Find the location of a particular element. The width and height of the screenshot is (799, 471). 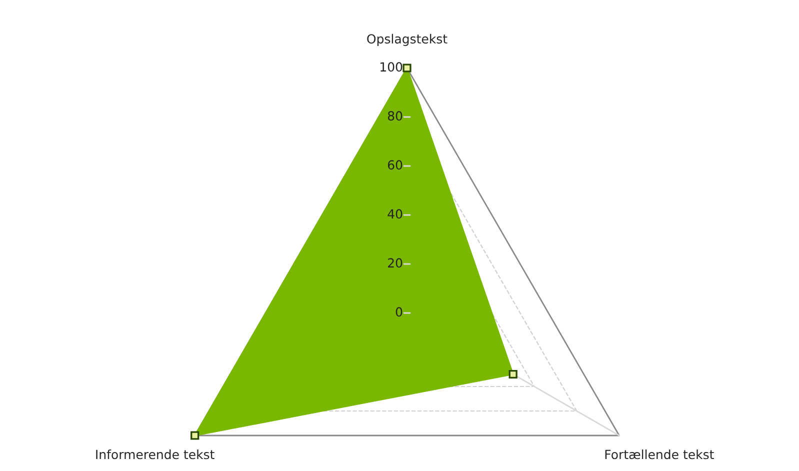

y-tick-label: 20 is located at coordinates (395, 263).